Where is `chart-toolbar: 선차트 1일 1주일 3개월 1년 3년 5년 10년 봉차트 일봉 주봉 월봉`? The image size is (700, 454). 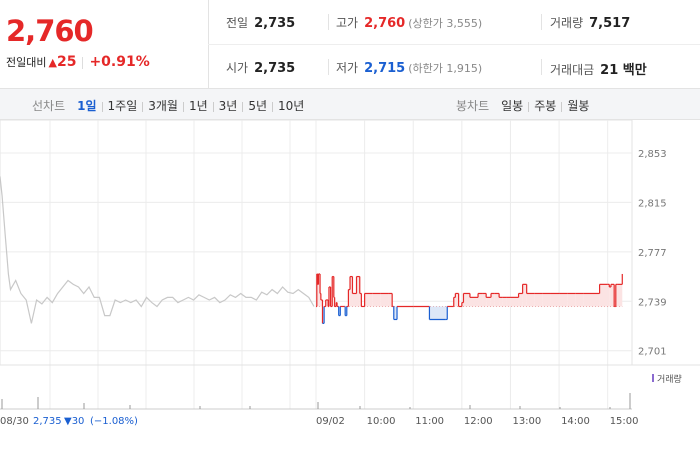
chart-toolbar: 선차트 1일 1주일 3개월 1년 3년 5년 10년 봉차트 일봉 주봉 월봉 is located at coordinates (350, 104).